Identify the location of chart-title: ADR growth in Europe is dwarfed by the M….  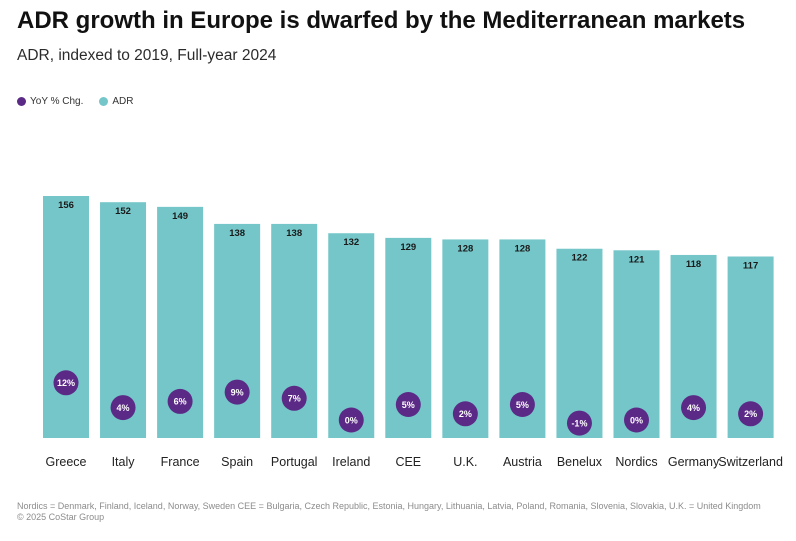
(381, 20).